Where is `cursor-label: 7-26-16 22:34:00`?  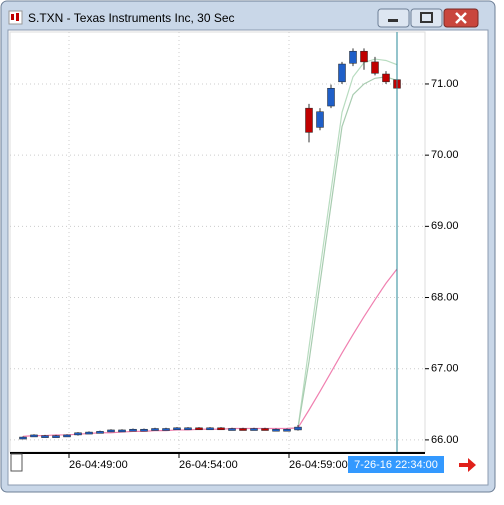
cursor-label: 7-26-16 22:34:00 is located at coordinates (396, 465).